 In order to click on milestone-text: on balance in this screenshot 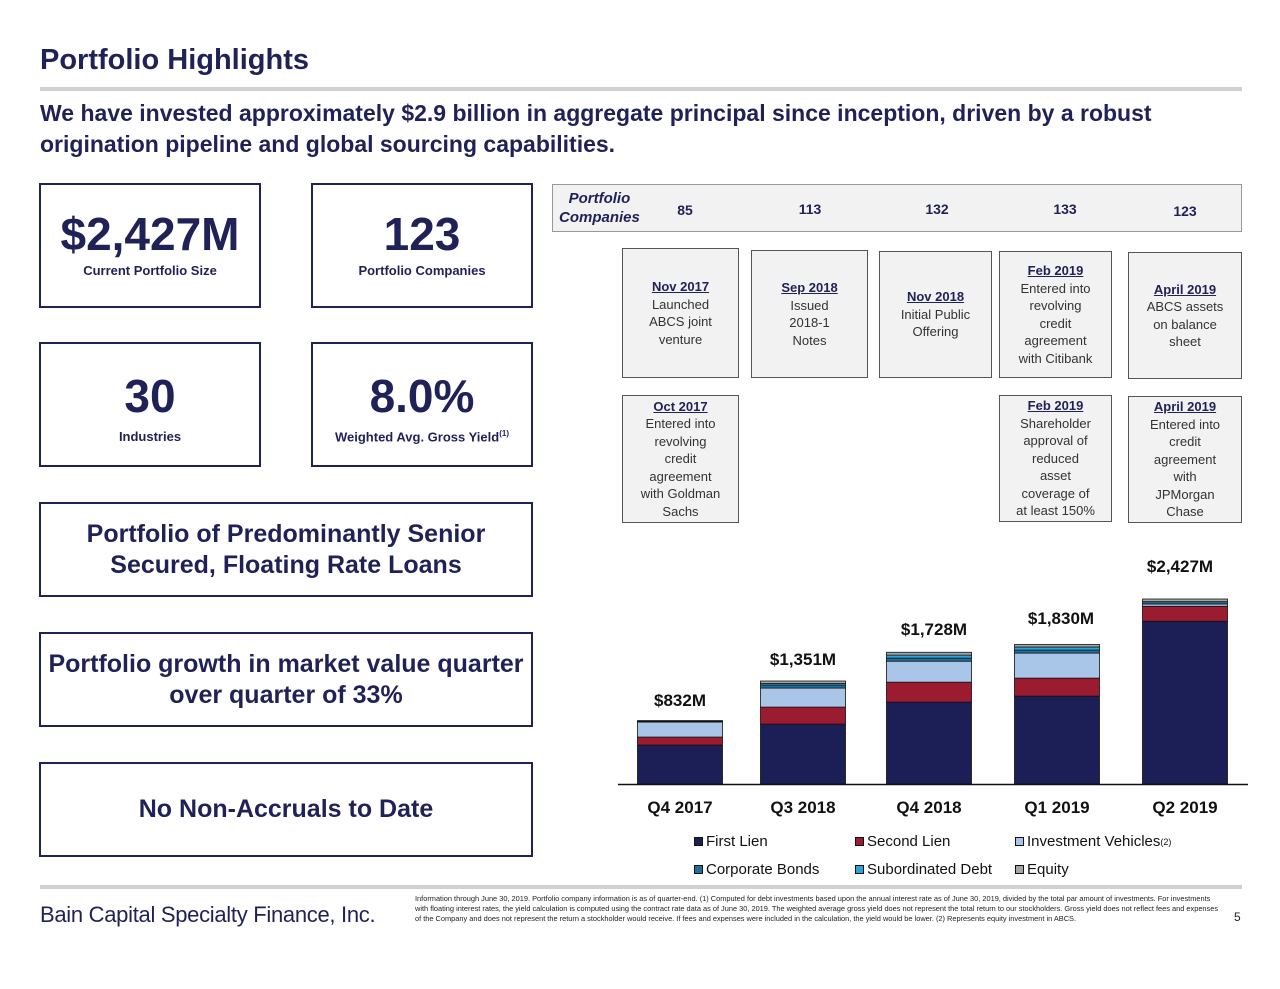, I will do `click(1185, 324)`.